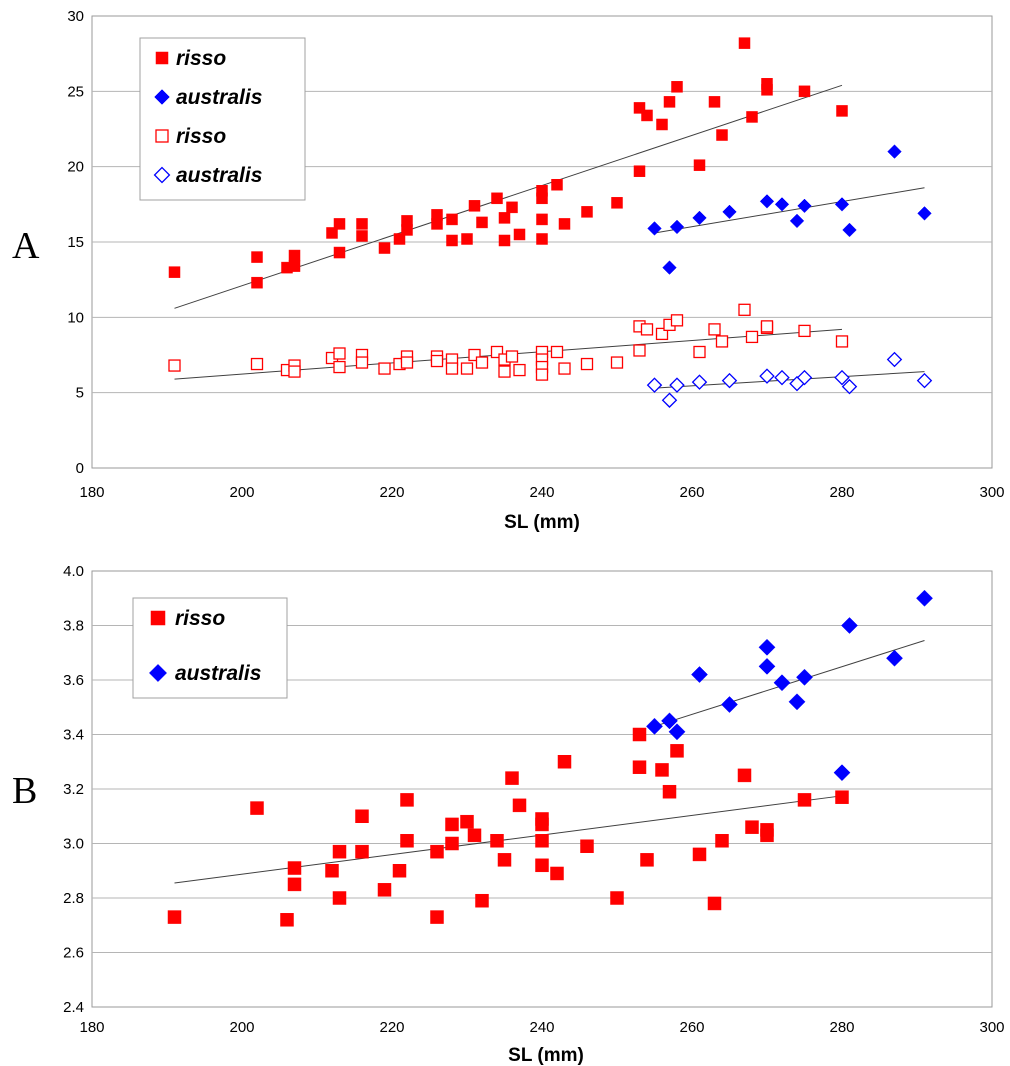 The image size is (1010, 1066). Describe the element at coordinates (73, 898) in the screenshot. I see `y-tick-label: 2.8` at that location.